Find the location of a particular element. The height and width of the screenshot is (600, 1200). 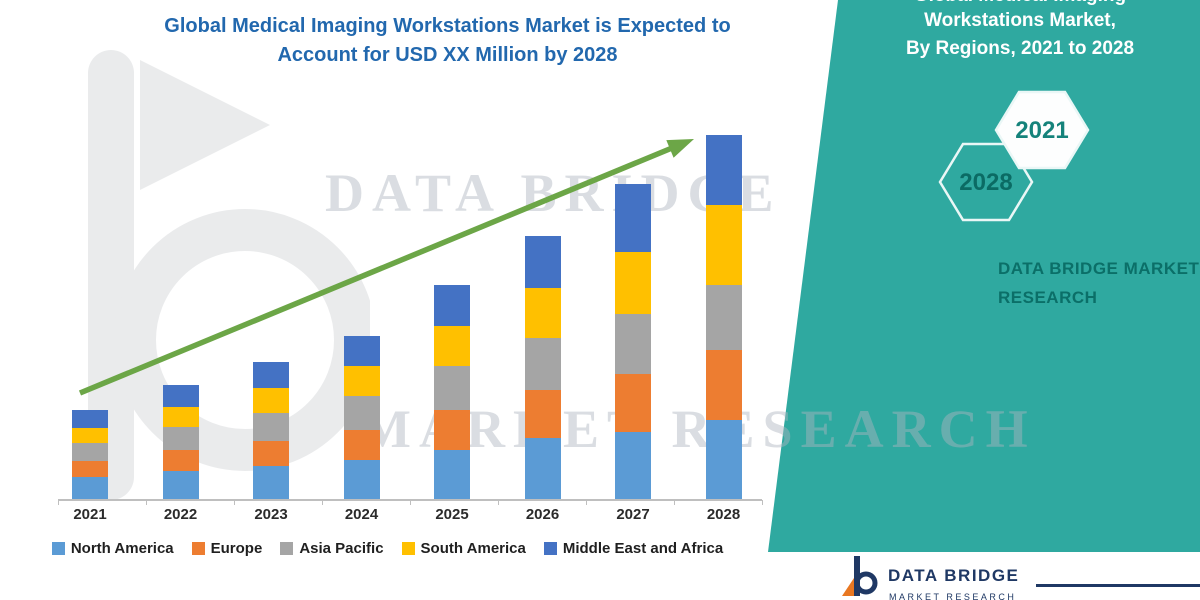

sidebar-heading-line2: By Regions, 2021 to 2028 is located at coordinates (1020, 48).